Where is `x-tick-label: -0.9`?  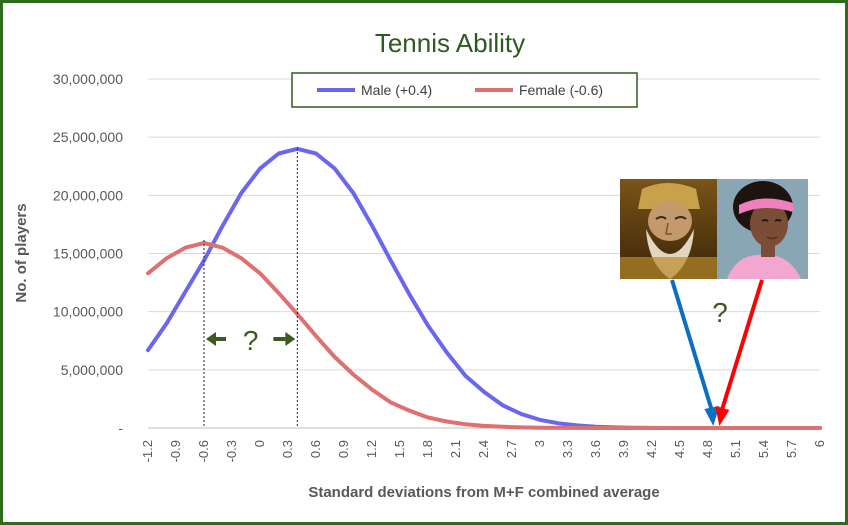 x-tick-label: -0.9 is located at coordinates (175, 451).